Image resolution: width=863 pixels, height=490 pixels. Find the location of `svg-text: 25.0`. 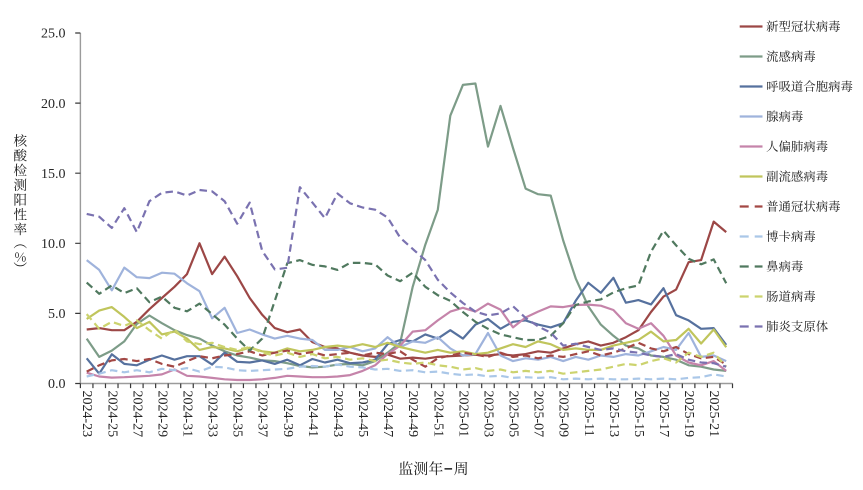

svg-text: 25.0 is located at coordinates (53, 34).